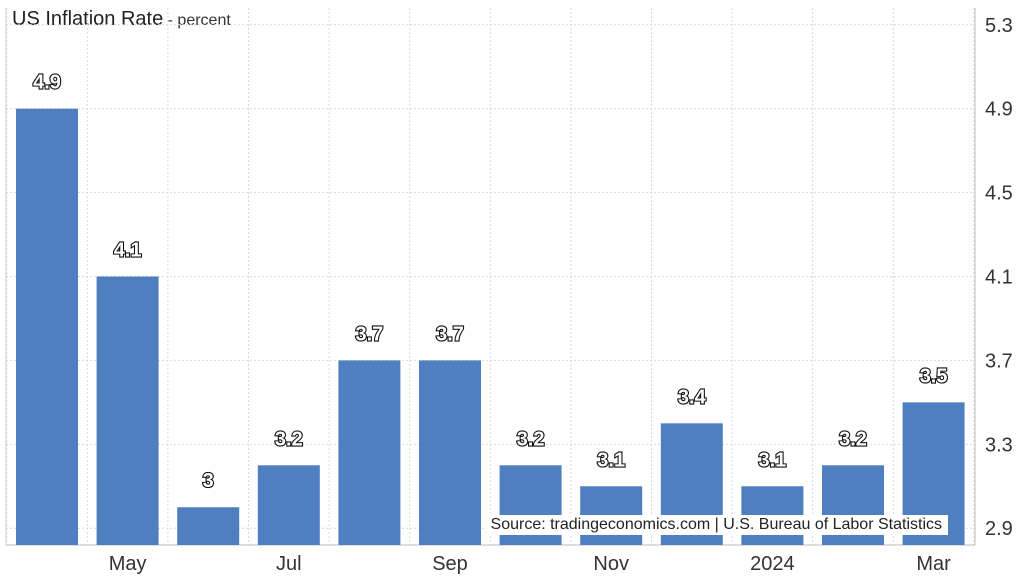 This screenshot has height=582, width=1024. Describe the element at coordinates (128, 564) in the screenshot. I see `x-tick-label: May` at that location.